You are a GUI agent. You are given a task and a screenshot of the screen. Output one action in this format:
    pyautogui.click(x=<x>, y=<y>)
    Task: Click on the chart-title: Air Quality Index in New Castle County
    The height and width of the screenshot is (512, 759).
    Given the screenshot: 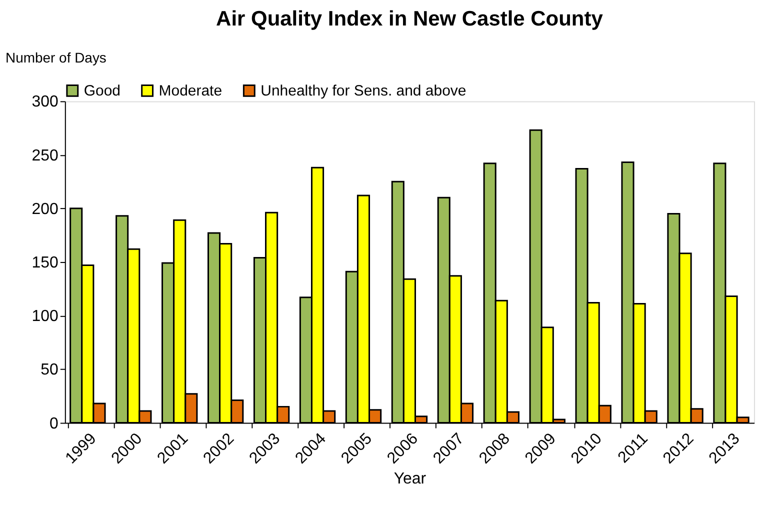 What is the action you would take?
    pyautogui.click(x=410, y=18)
    